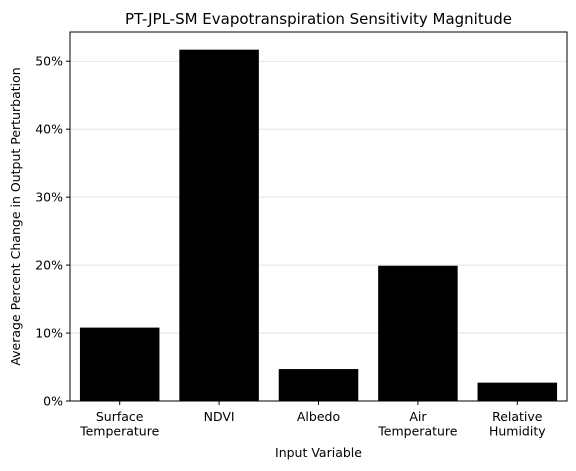  Describe the element at coordinates (53, 401) in the screenshot. I see `y-tick-label: 0%` at that location.